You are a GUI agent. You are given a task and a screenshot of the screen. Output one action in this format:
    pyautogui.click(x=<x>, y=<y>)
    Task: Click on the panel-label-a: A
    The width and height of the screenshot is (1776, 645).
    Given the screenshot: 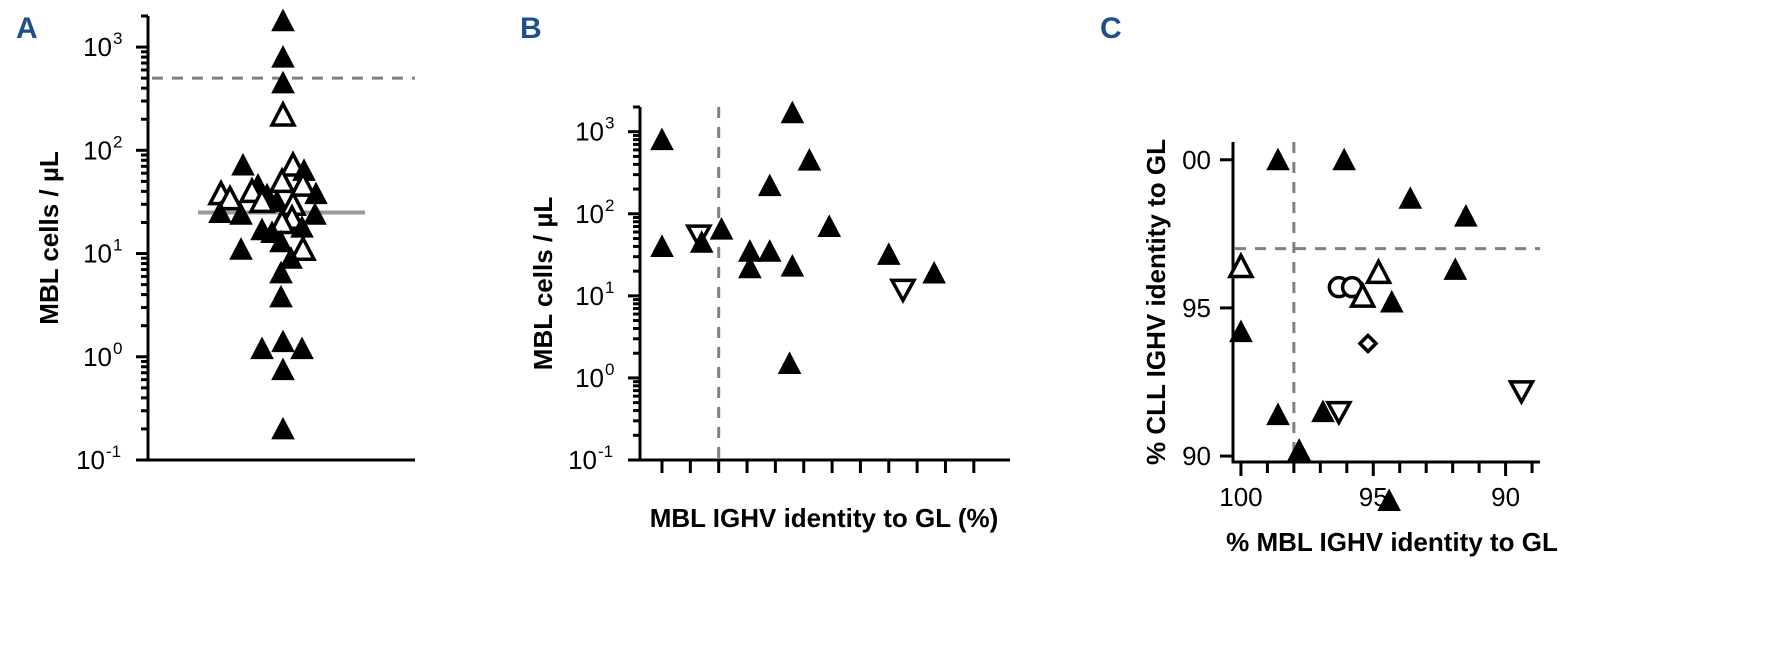 What is the action you would take?
    pyautogui.click(x=27, y=28)
    